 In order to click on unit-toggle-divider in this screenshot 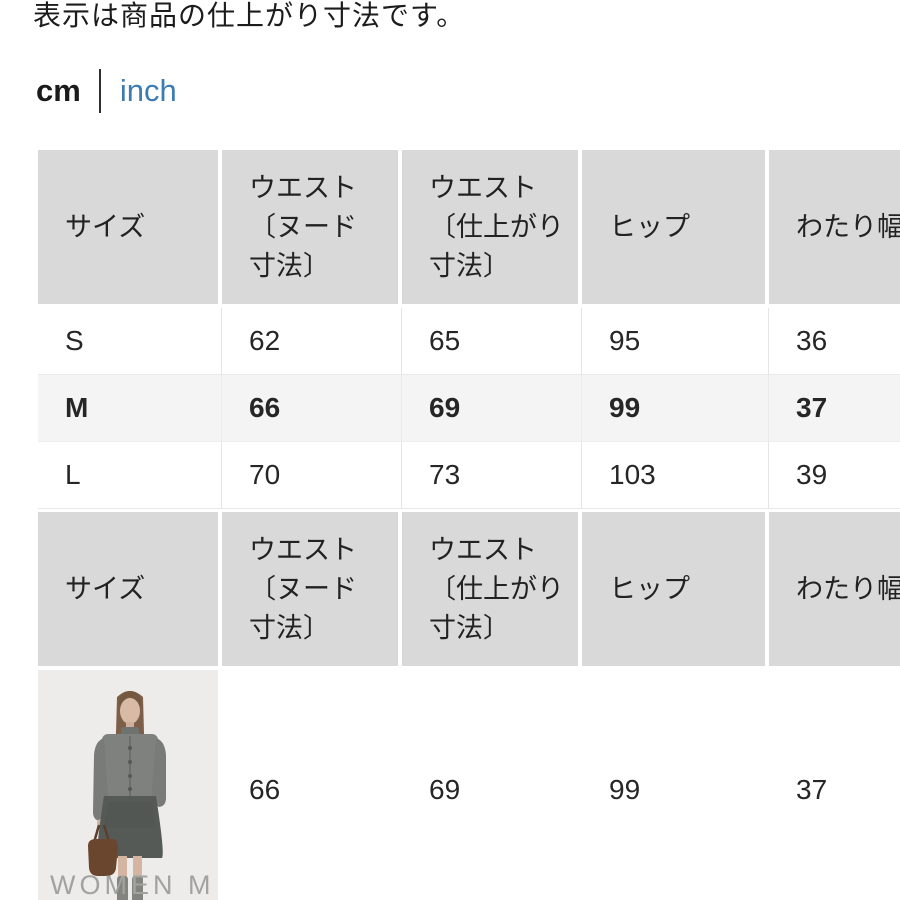, I will do `click(99, 91)`.